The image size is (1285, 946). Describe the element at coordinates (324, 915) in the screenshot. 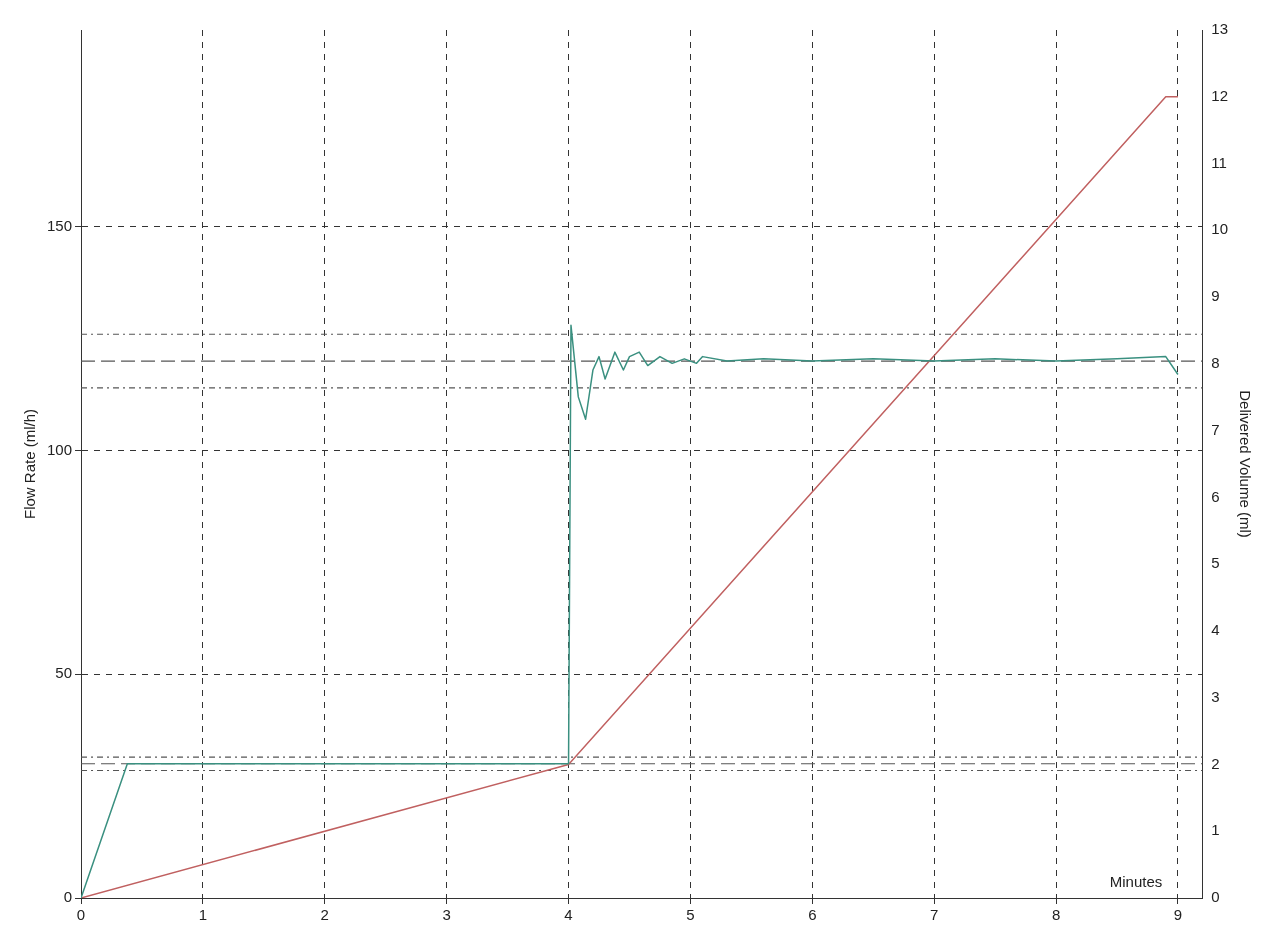

I see `x-tick-label: 2` at that location.